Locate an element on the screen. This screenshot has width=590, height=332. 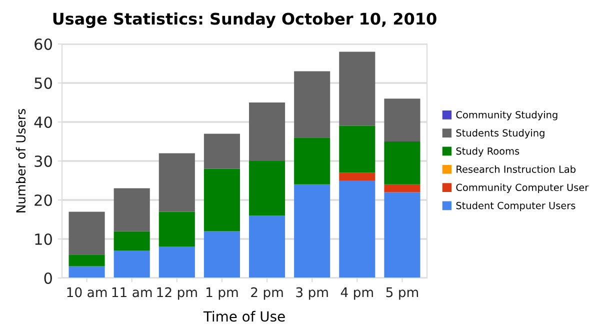
x-axis-title: Time of Use is located at coordinates (244, 316).